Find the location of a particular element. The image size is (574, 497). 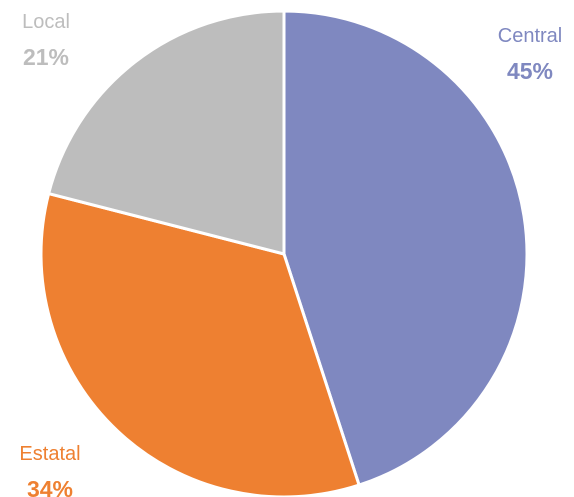

slice-label-local: Local is located at coordinates (46, 22).